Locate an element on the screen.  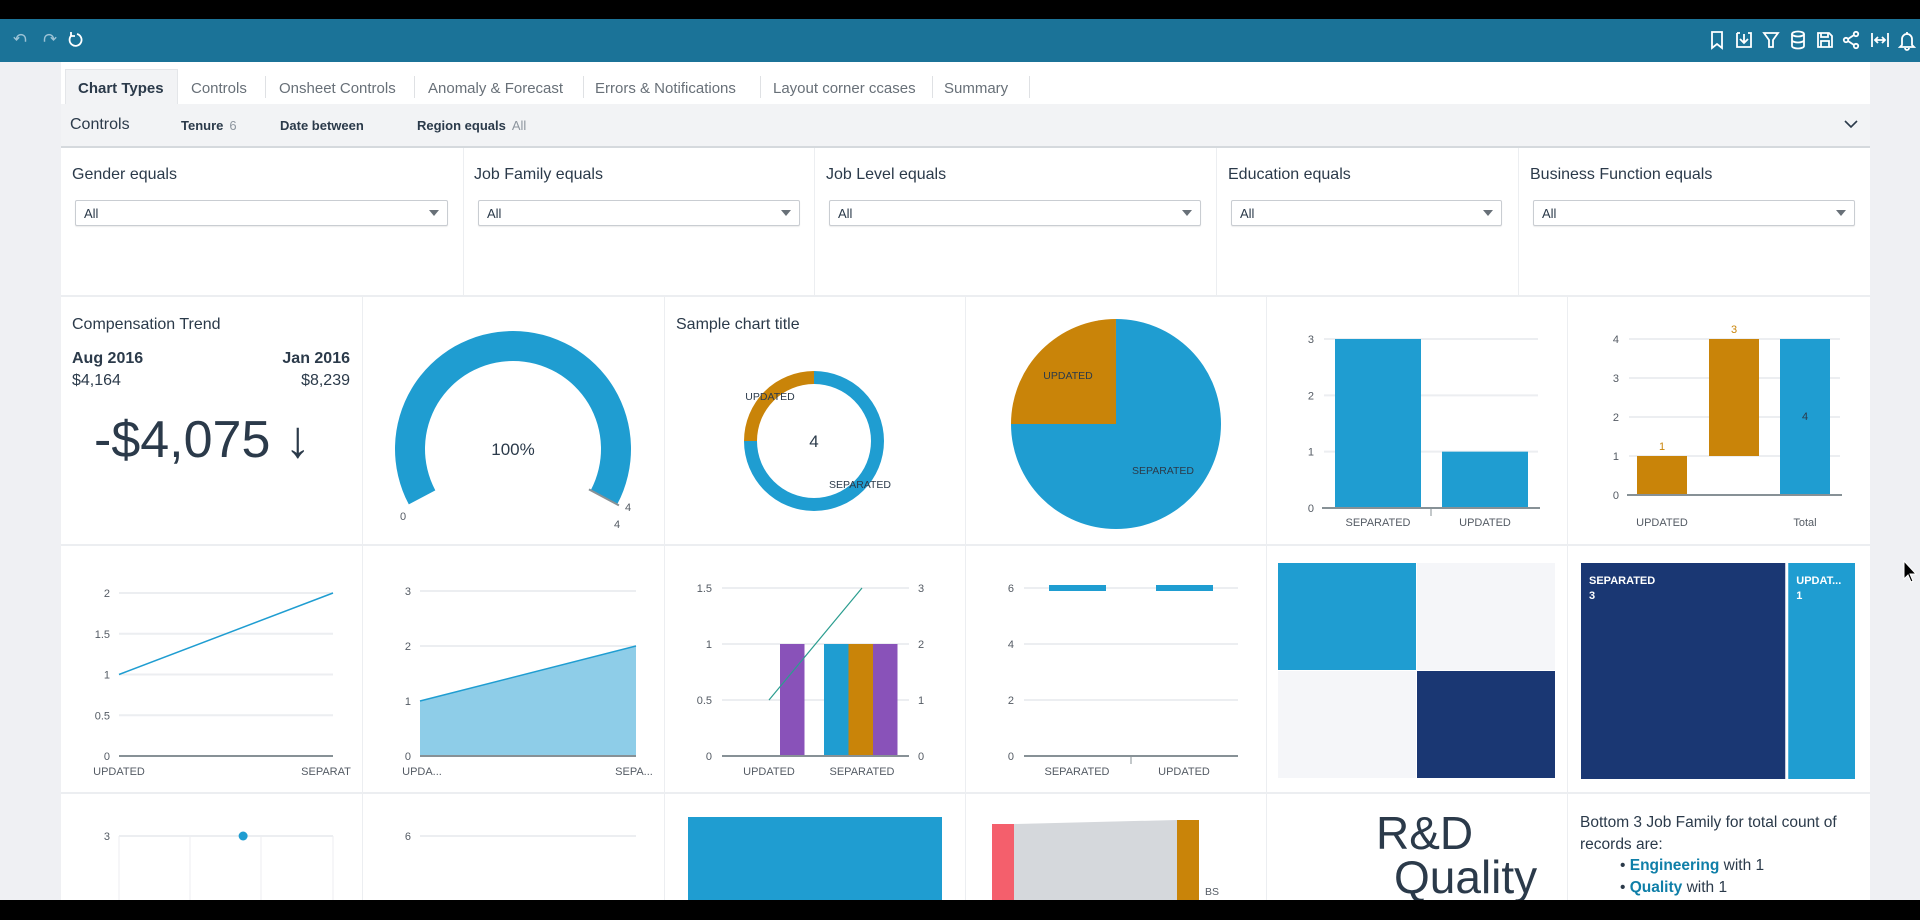
narrative-item: • Quality with 1 is located at coordinates (1674, 887).